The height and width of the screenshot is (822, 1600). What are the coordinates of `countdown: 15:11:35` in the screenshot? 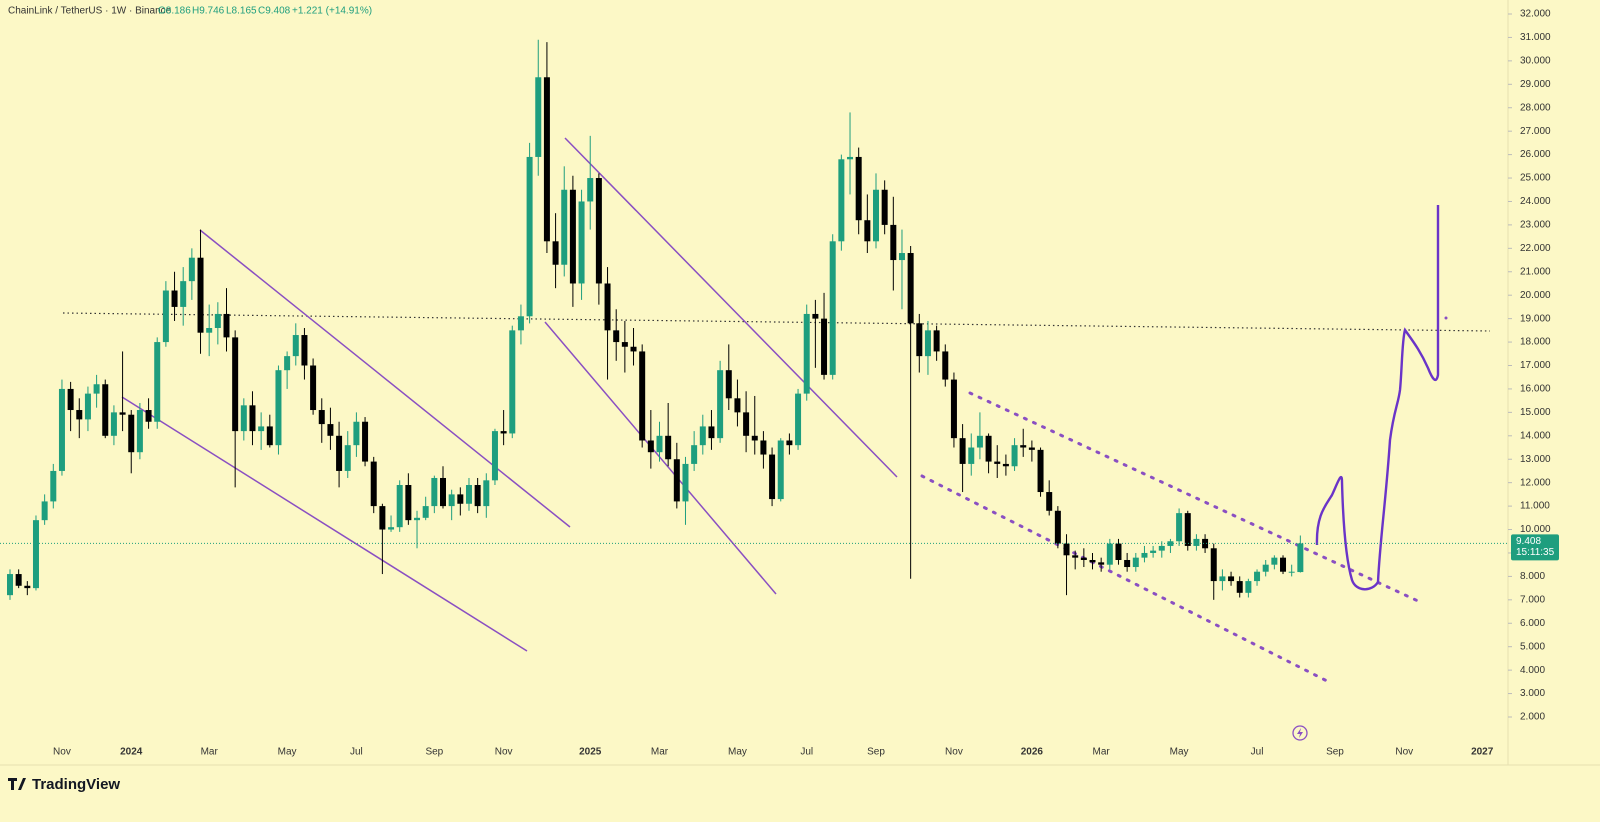 It's located at (1535, 552).